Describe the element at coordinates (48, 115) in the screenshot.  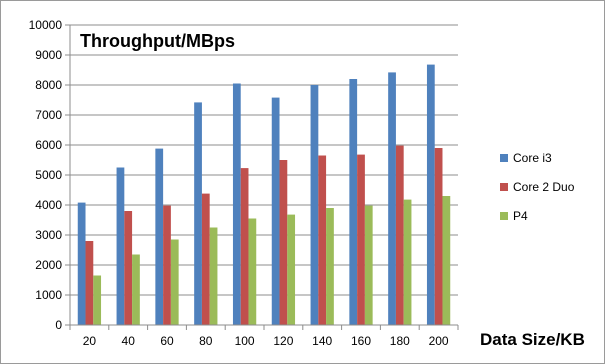
I see `y-tick-label: 7000` at that location.